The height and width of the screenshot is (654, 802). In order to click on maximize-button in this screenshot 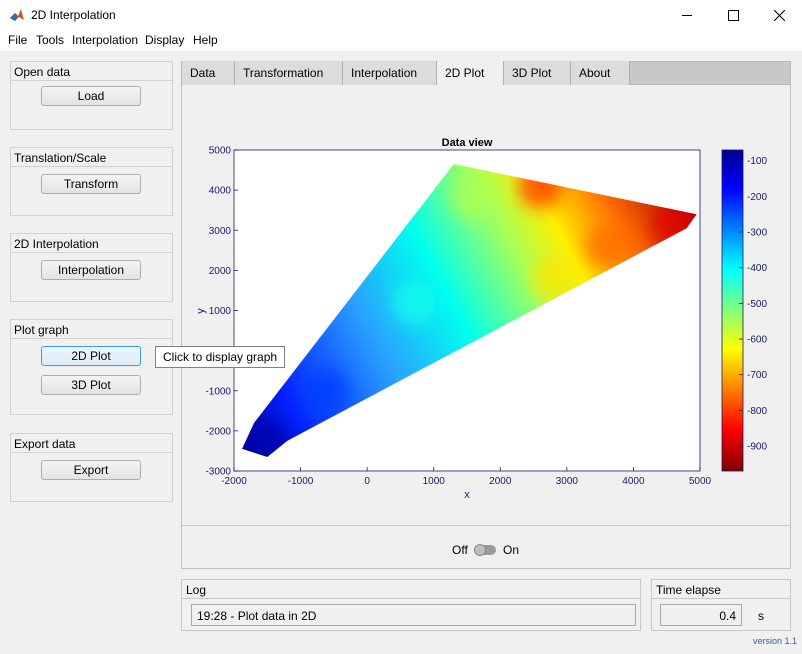, I will do `click(733, 15)`.